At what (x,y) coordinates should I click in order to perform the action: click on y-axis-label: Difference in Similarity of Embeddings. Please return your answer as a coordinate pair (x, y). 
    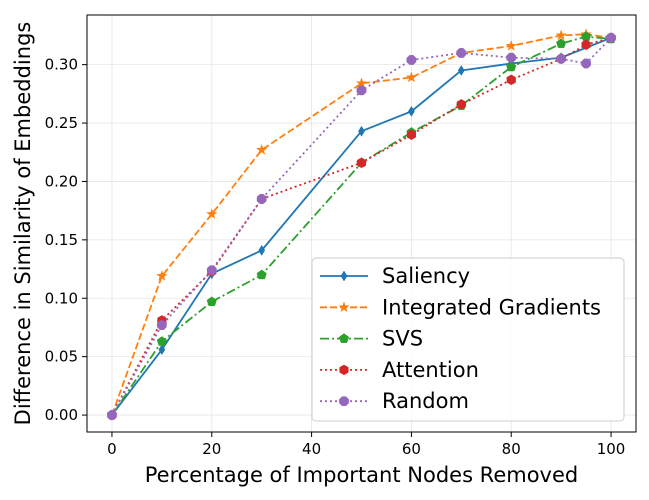
    Looking at the image, I should click on (23, 224).